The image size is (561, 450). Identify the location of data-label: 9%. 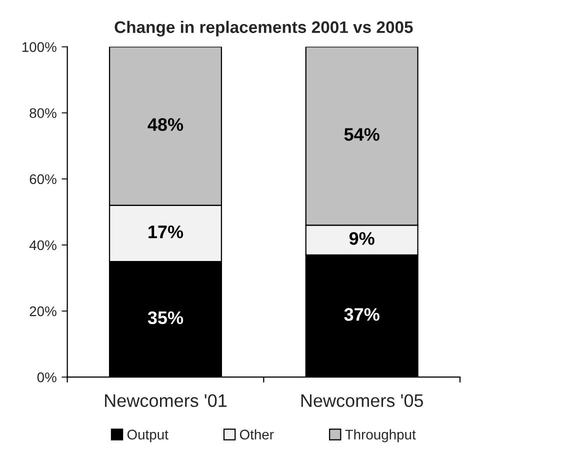
(361, 238).